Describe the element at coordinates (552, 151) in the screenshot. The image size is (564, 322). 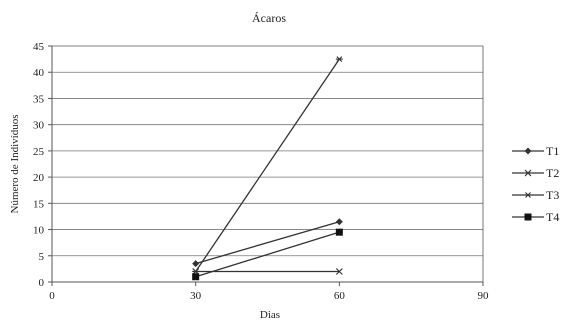
I see `legend-label-t1: T1` at that location.